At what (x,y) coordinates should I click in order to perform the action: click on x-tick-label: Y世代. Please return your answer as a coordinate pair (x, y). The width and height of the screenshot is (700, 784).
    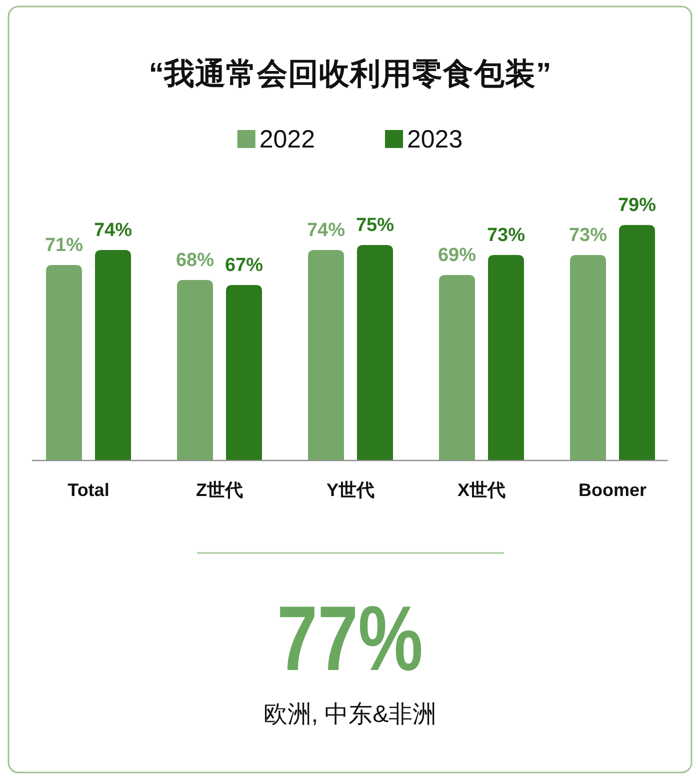
    Looking at the image, I should click on (350, 490).